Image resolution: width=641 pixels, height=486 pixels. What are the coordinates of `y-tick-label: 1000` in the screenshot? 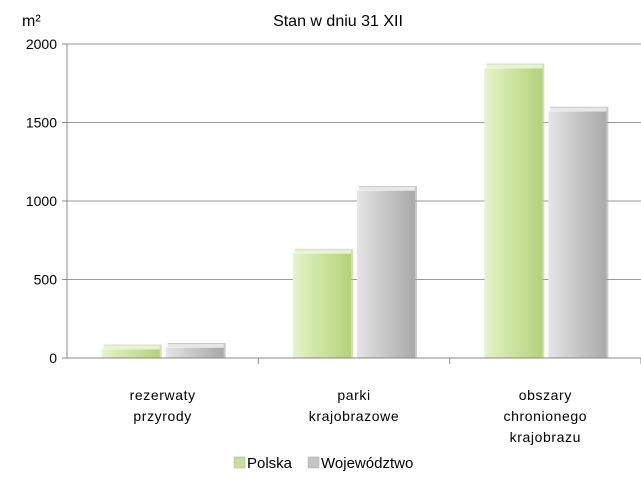 It's located at (41, 201).